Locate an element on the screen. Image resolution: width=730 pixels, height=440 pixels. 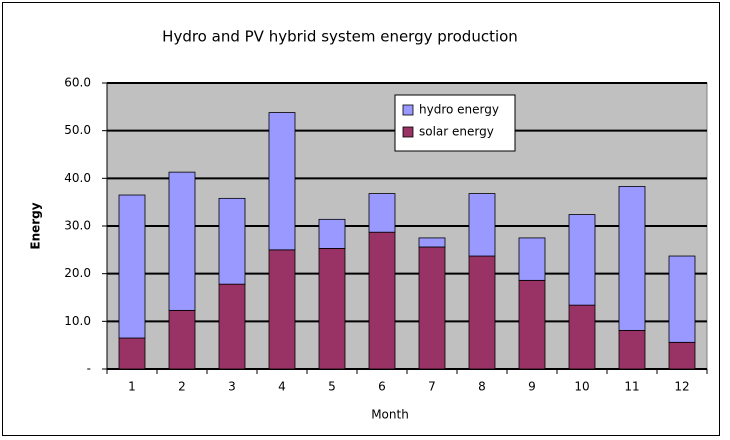
x-tick-label: 4 is located at coordinates (282, 387).